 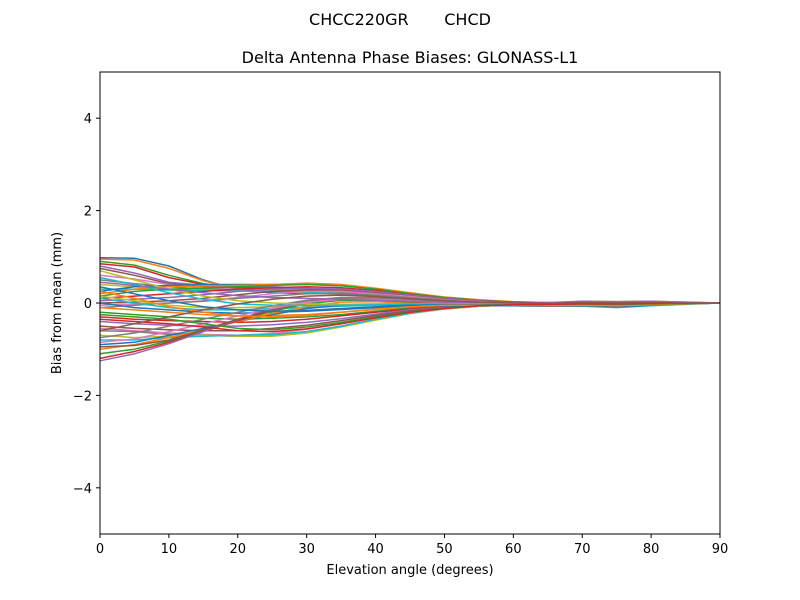 What do you see at coordinates (409, 570) in the screenshot?
I see `x-axis-label: Elevation angle (degrees)` at bounding box center [409, 570].